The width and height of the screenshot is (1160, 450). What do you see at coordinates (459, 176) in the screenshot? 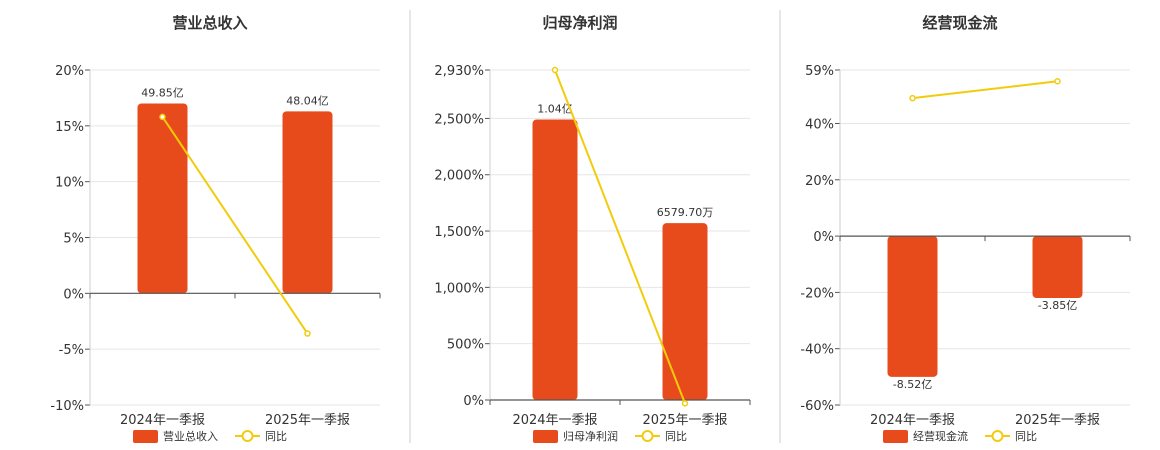
I see `y-tick-label: 2,000%` at bounding box center [459, 176].